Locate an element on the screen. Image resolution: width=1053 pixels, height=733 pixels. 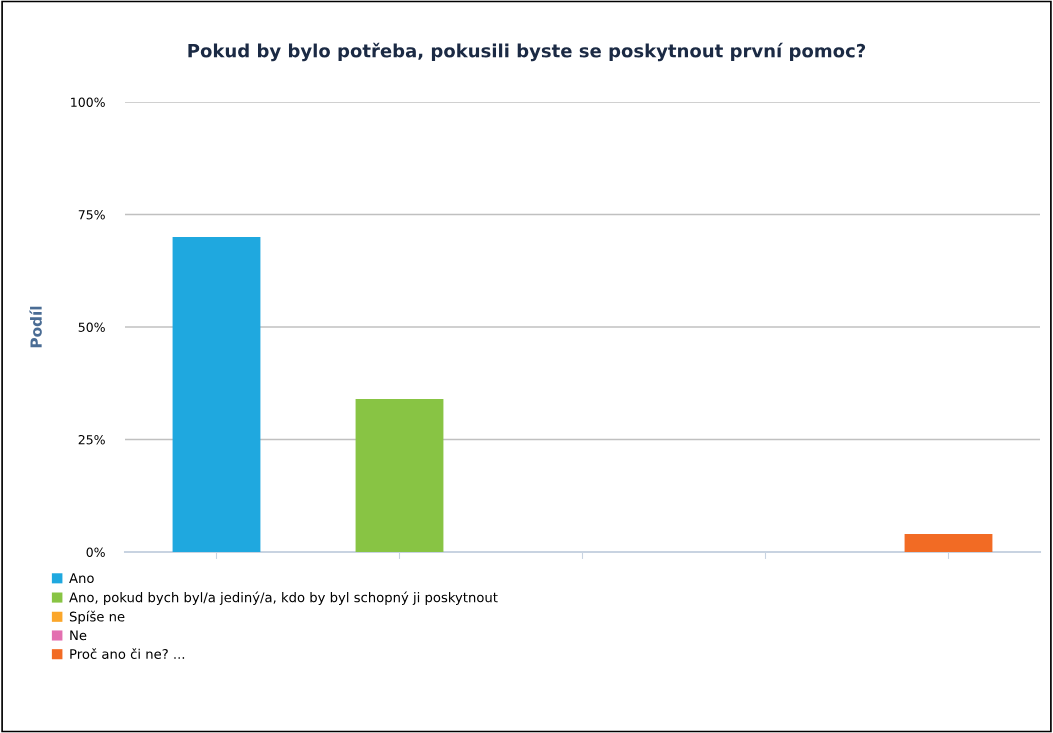
y-tick-label: 100% is located at coordinates (88, 102).